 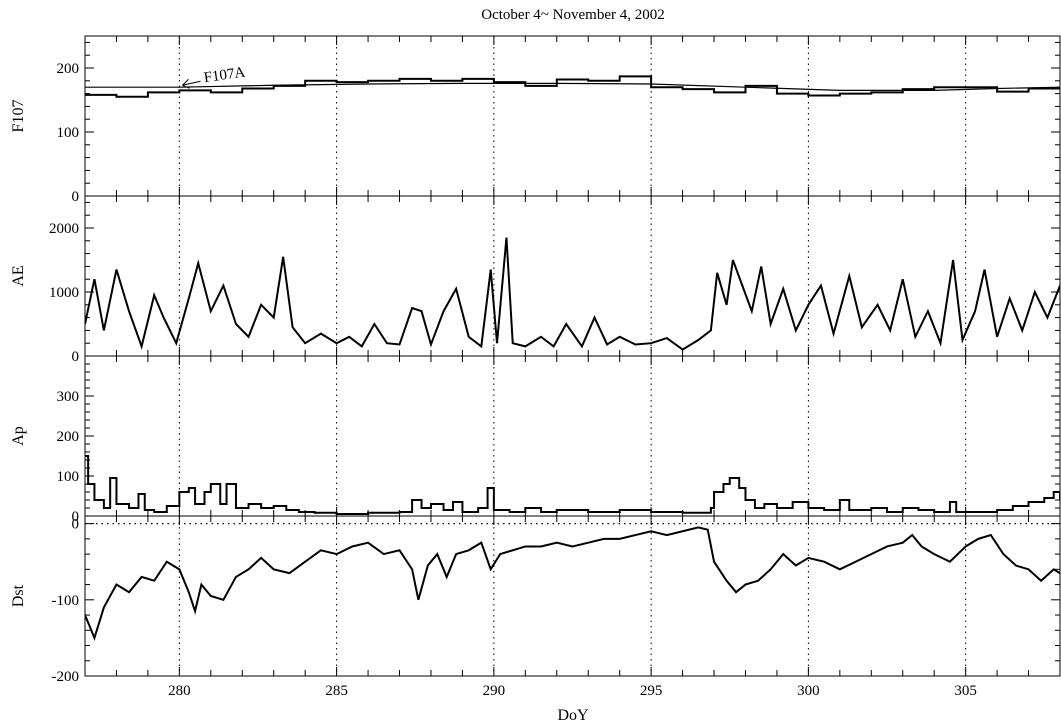 I want to click on x-tick-label: 295, so click(x=651, y=691).